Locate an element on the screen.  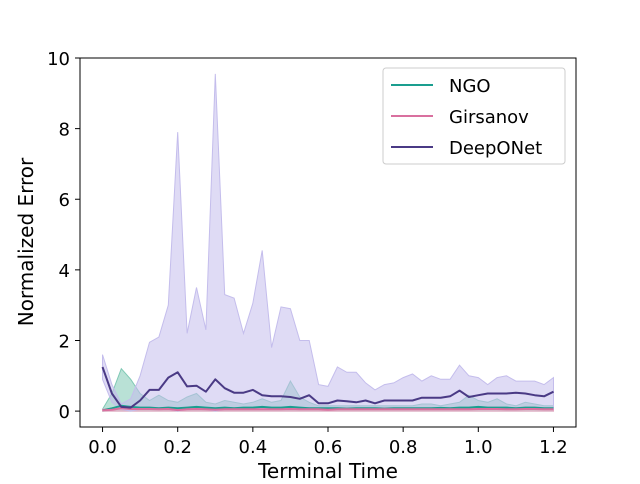
x-tick-label: 1.0 is located at coordinates (478, 447).